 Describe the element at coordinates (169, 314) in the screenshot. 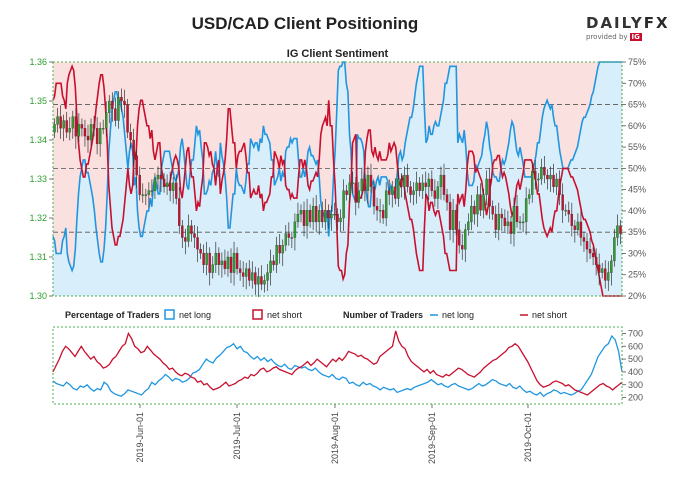

I see `legend-long-swatch` at that location.